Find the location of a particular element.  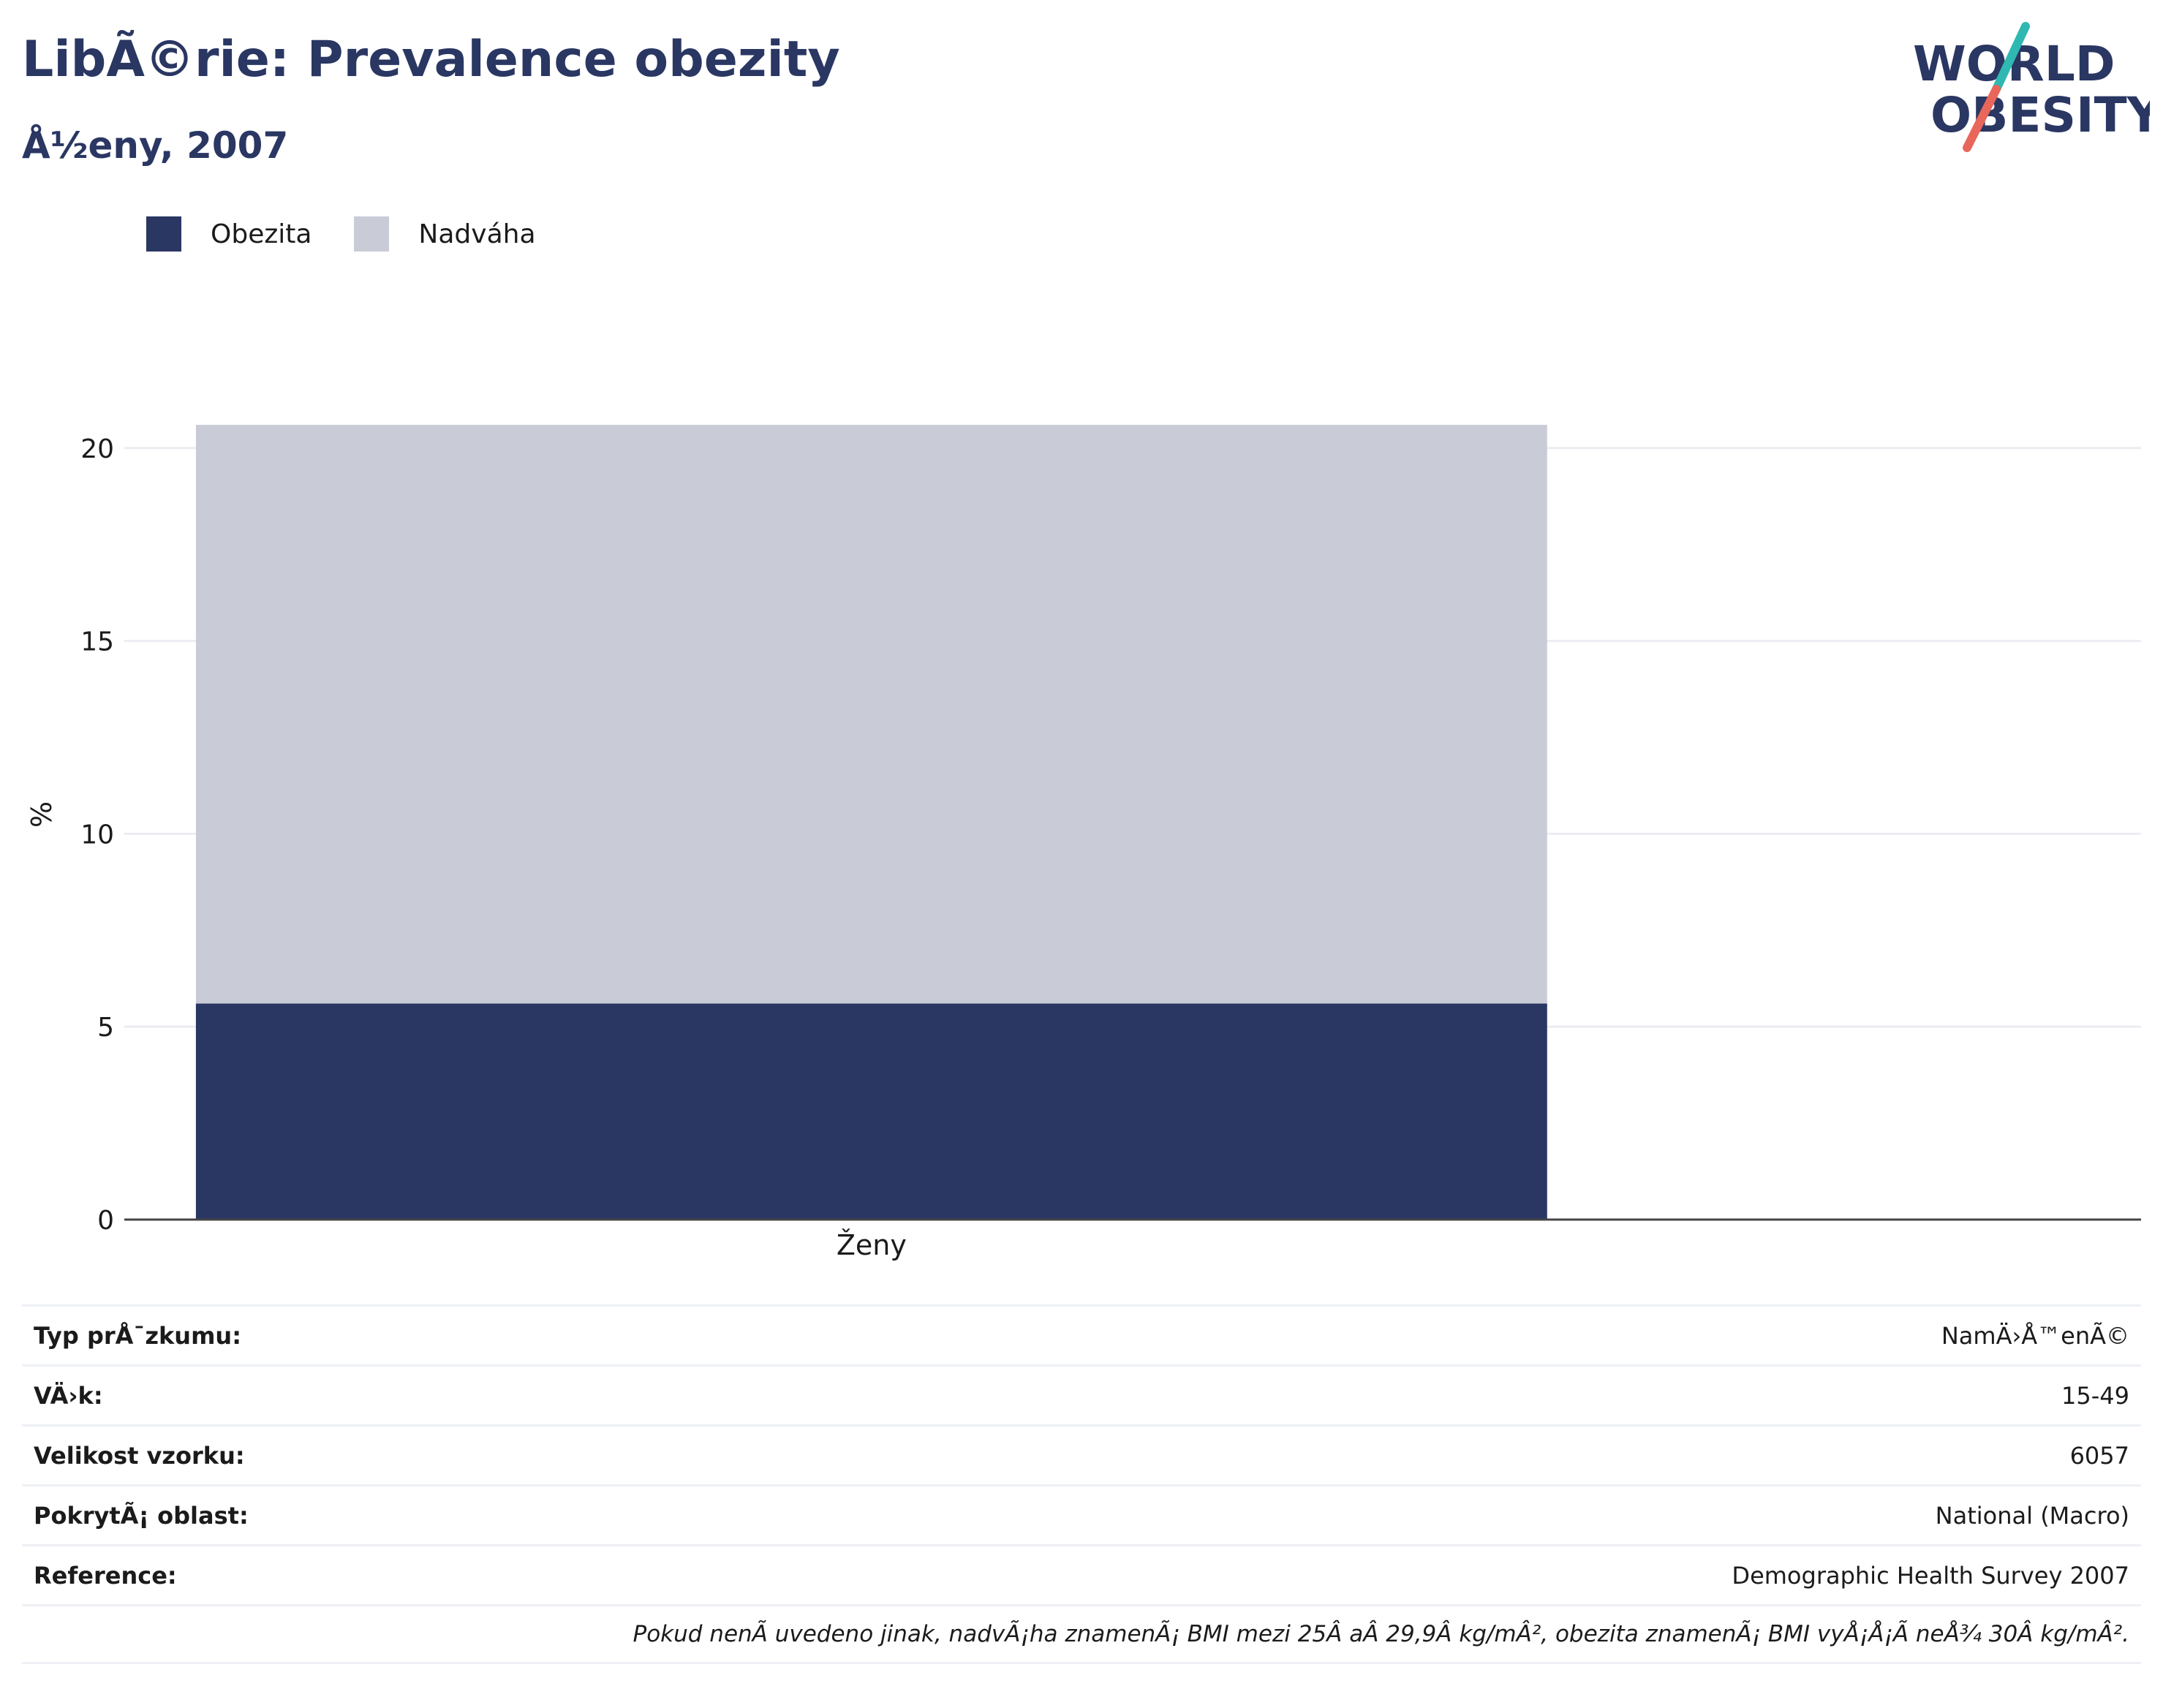

bar-obezita is located at coordinates (871, 1111).